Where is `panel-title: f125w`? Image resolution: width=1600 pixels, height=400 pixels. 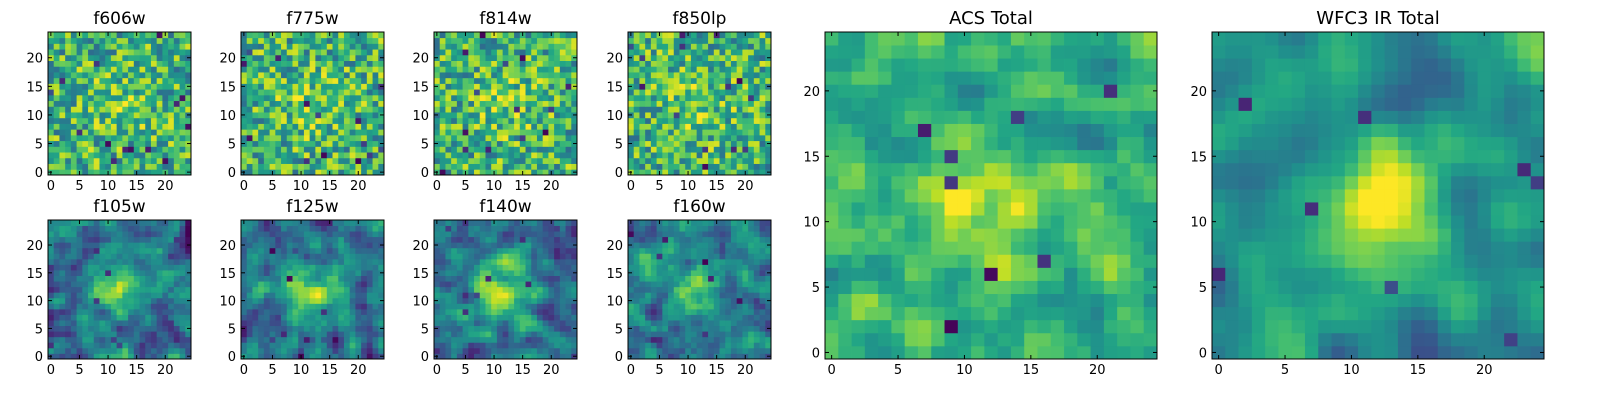 panel-title: f125w is located at coordinates (312, 207).